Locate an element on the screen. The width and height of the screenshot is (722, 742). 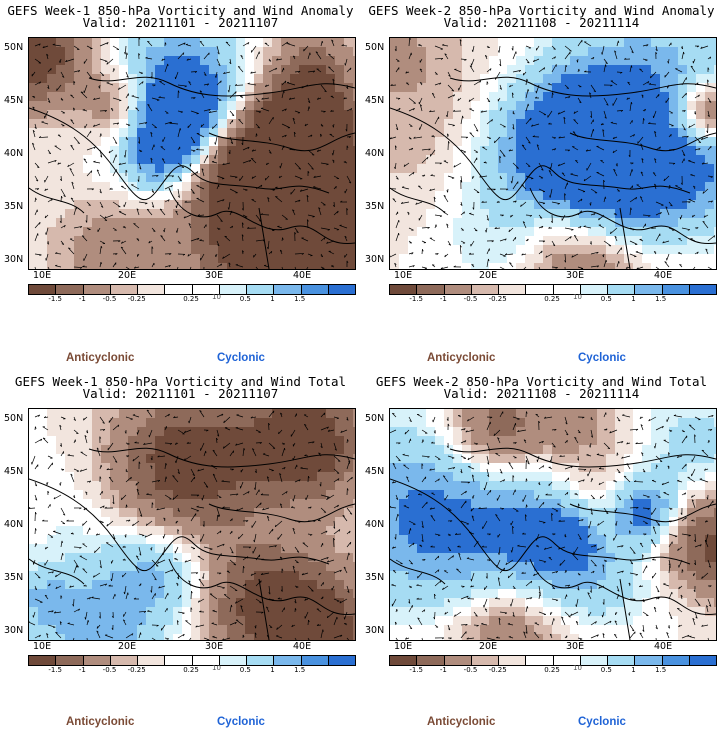
panel-valid-dates: Valid: 20211108 - 20211114 is located at coordinates (541, 393).